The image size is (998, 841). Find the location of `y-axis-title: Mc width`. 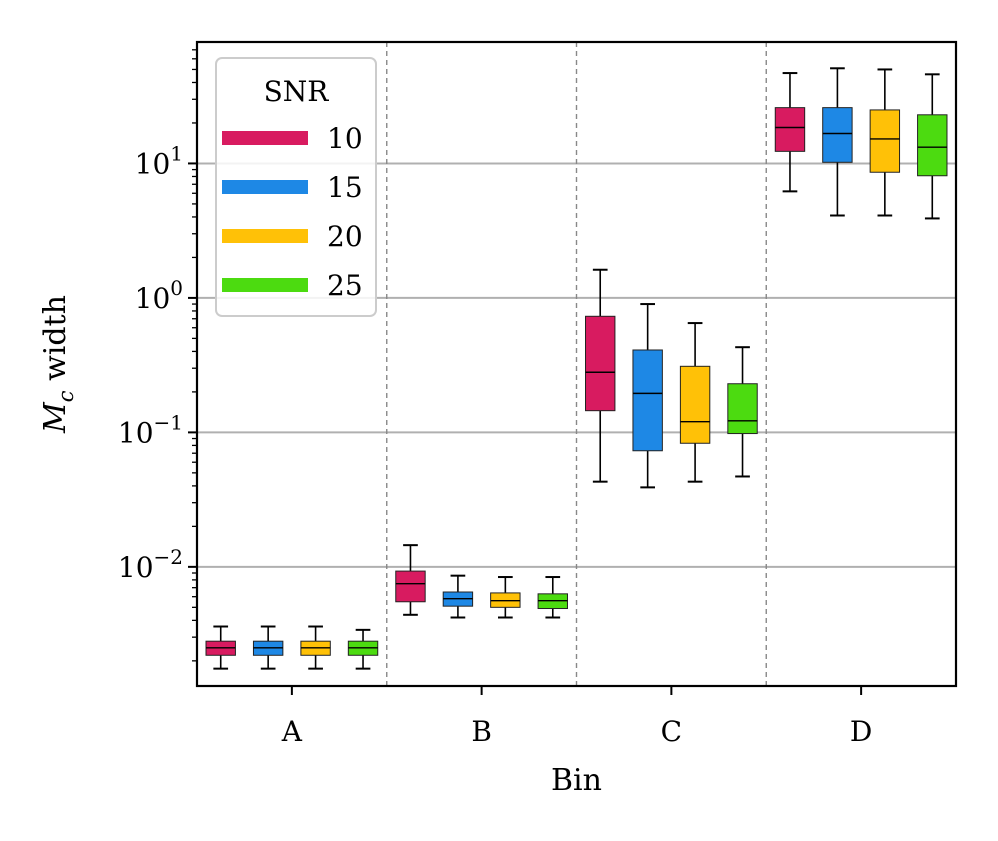

y-axis-title: Mc width is located at coordinates (58, 364).